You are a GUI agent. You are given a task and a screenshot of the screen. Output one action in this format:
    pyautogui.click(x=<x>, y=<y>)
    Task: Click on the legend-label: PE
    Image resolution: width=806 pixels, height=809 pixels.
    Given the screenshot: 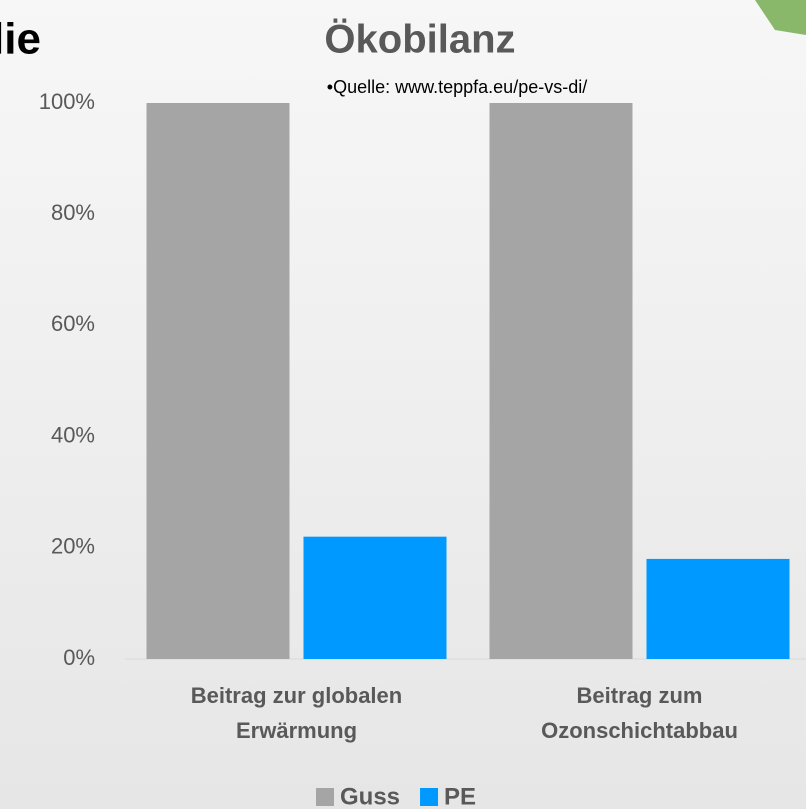 What is the action you would take?
    pyautogui.click(x=460, y=796)
    